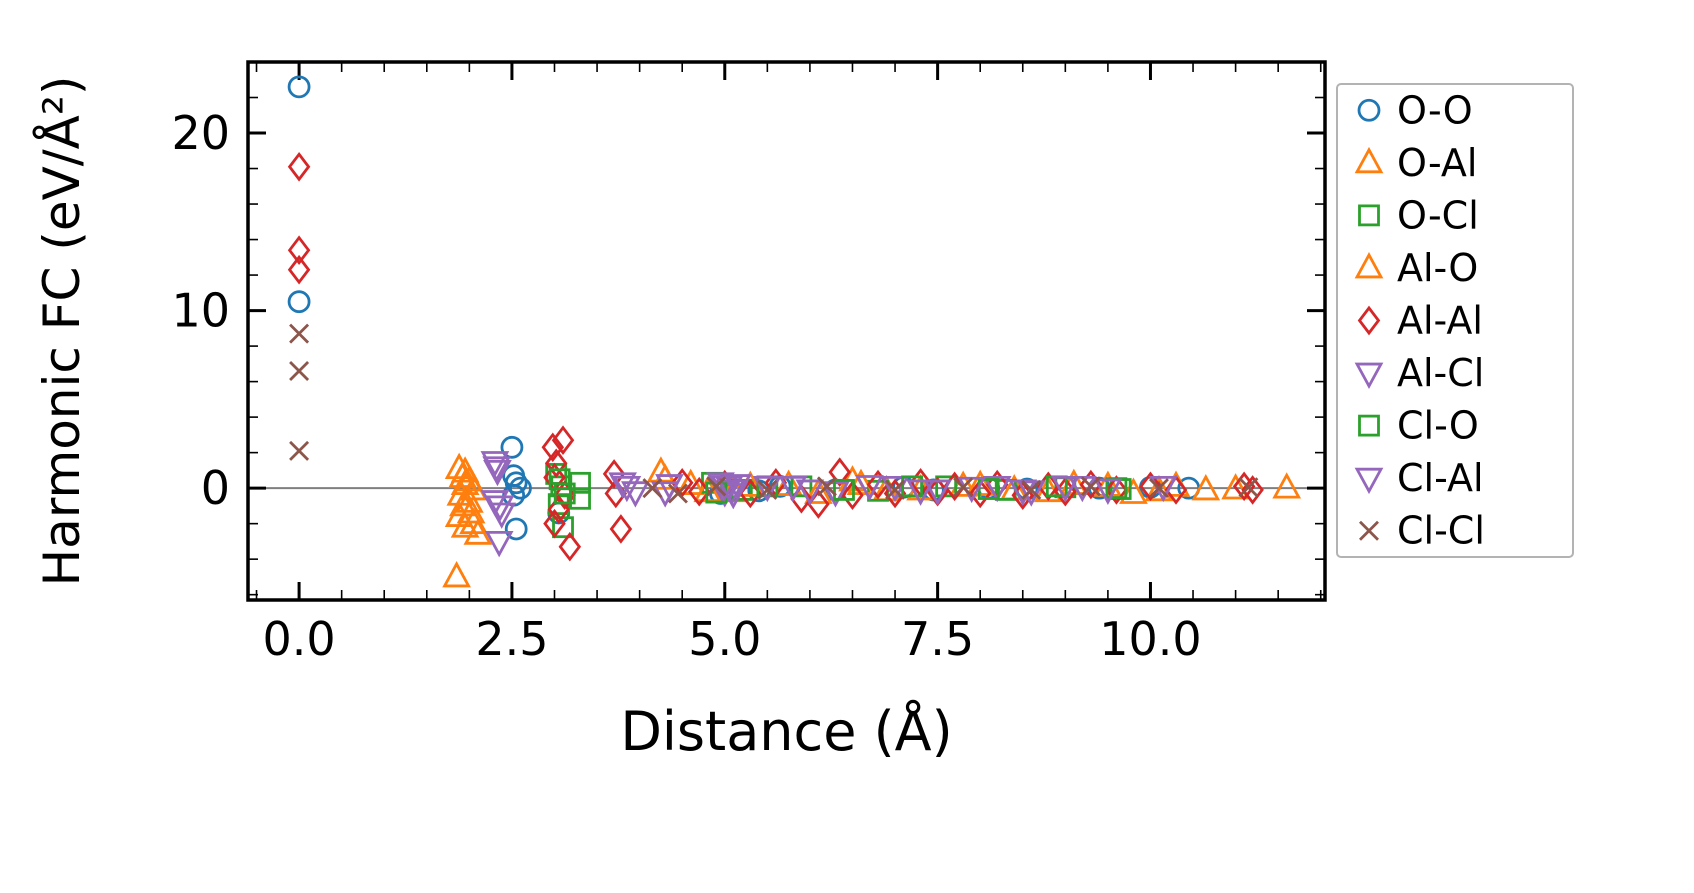  I want to click on series-Cl-O, so click(838, 489).